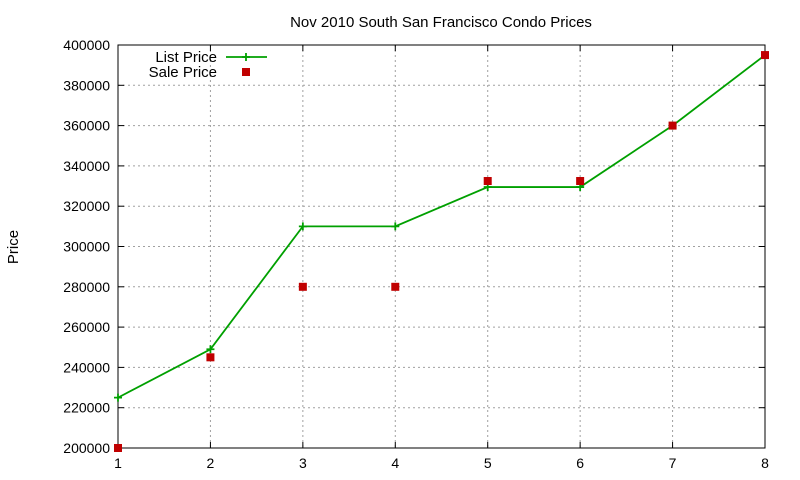 The height and width of the screenshot is (480, 800). What do you see at coordinates (86, 408) in the screenshot?
I see `y-tick-label: 220000` at bounding box center [86, 408].